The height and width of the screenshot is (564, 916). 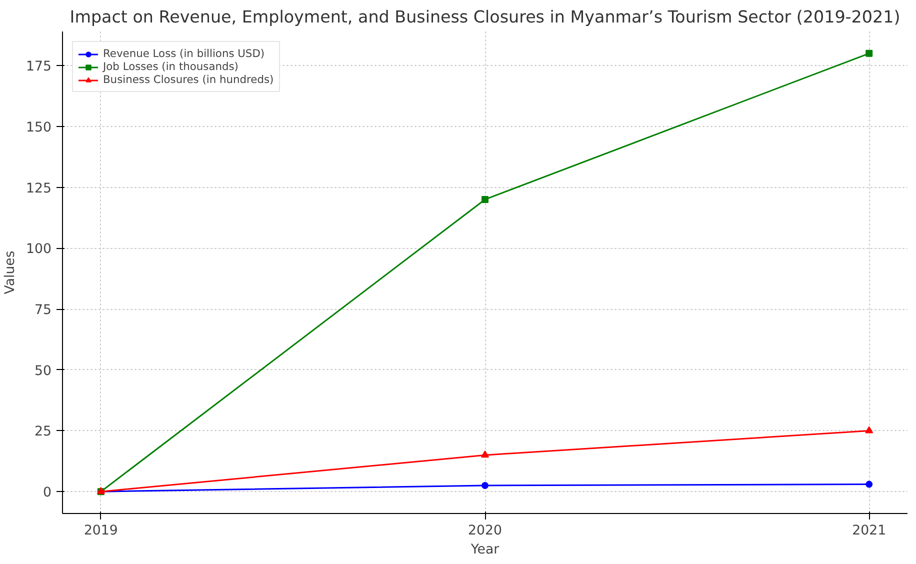 I want to click on y-tick-label: 50, so click(x=43, y=371).